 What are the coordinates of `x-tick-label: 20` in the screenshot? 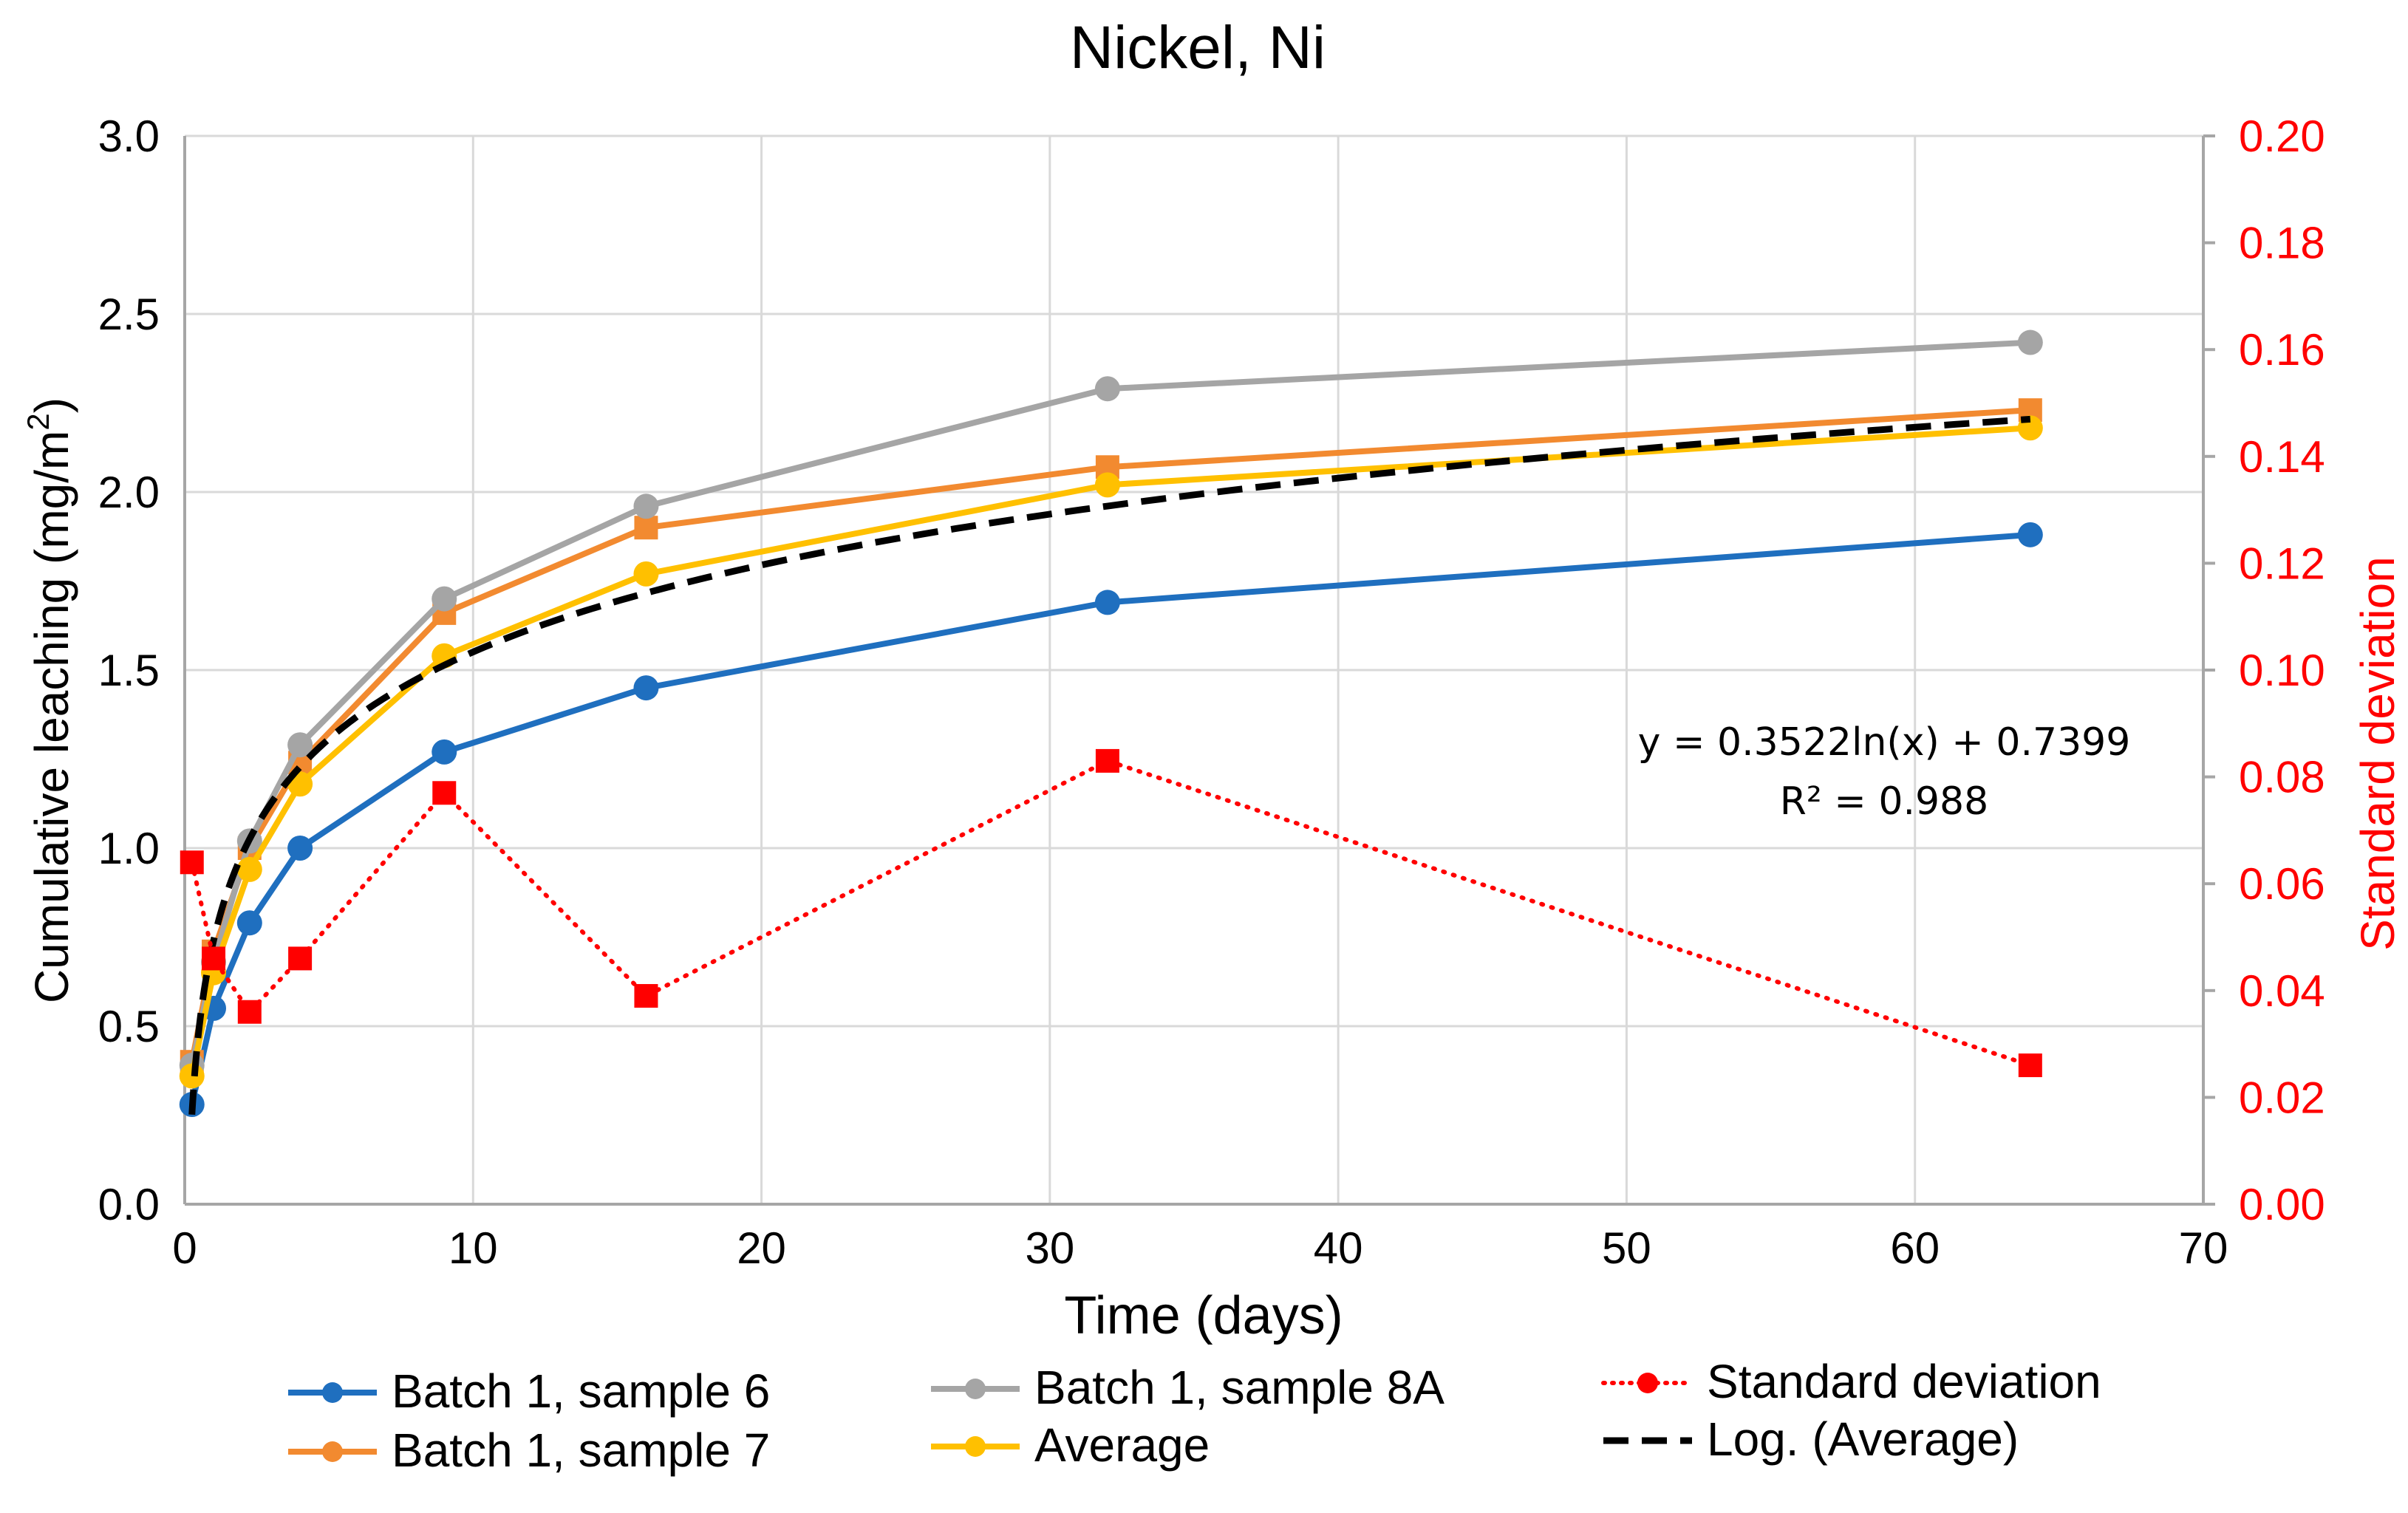 It's located at (761, 1248).